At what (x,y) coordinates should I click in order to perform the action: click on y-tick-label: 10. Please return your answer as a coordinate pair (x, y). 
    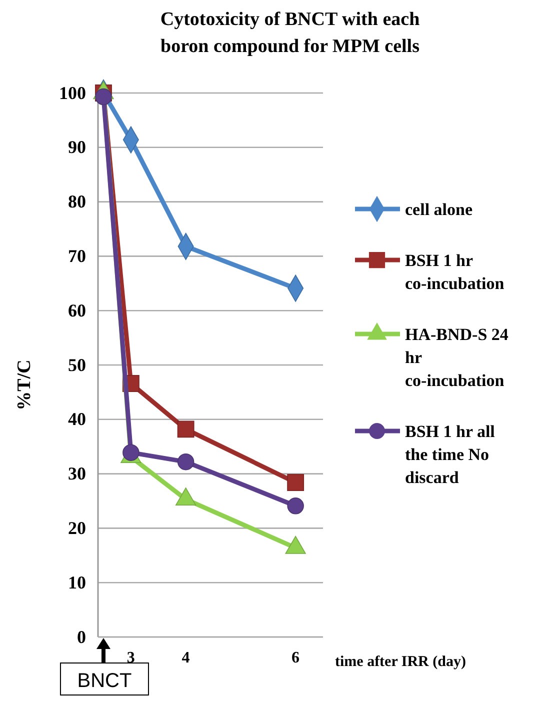
    Looking at the image, I should click on (77, 582).